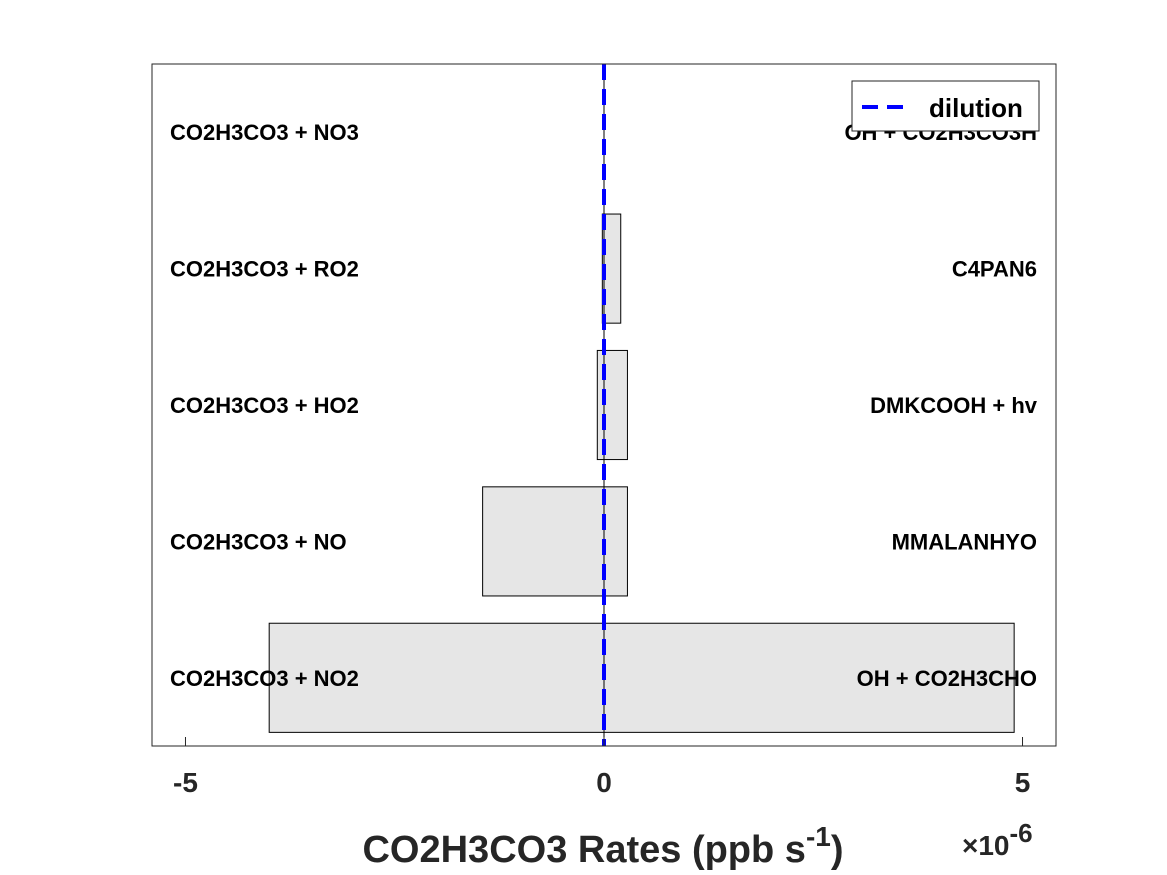 The image size is (1167, 875). What do you see at coordinates (604, 782) in the screenshot?
I see `x-tick-label-1: 0` at bounding box center [604, 782].